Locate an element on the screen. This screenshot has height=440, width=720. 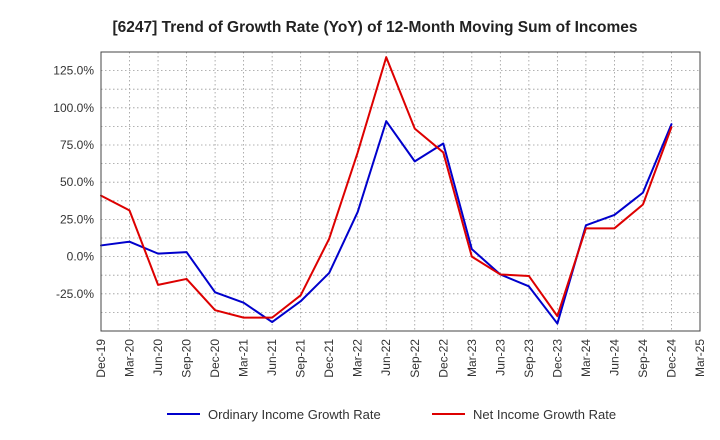
legend-label-net: Net Income Growth Rate is located at coordinates (544, 414).